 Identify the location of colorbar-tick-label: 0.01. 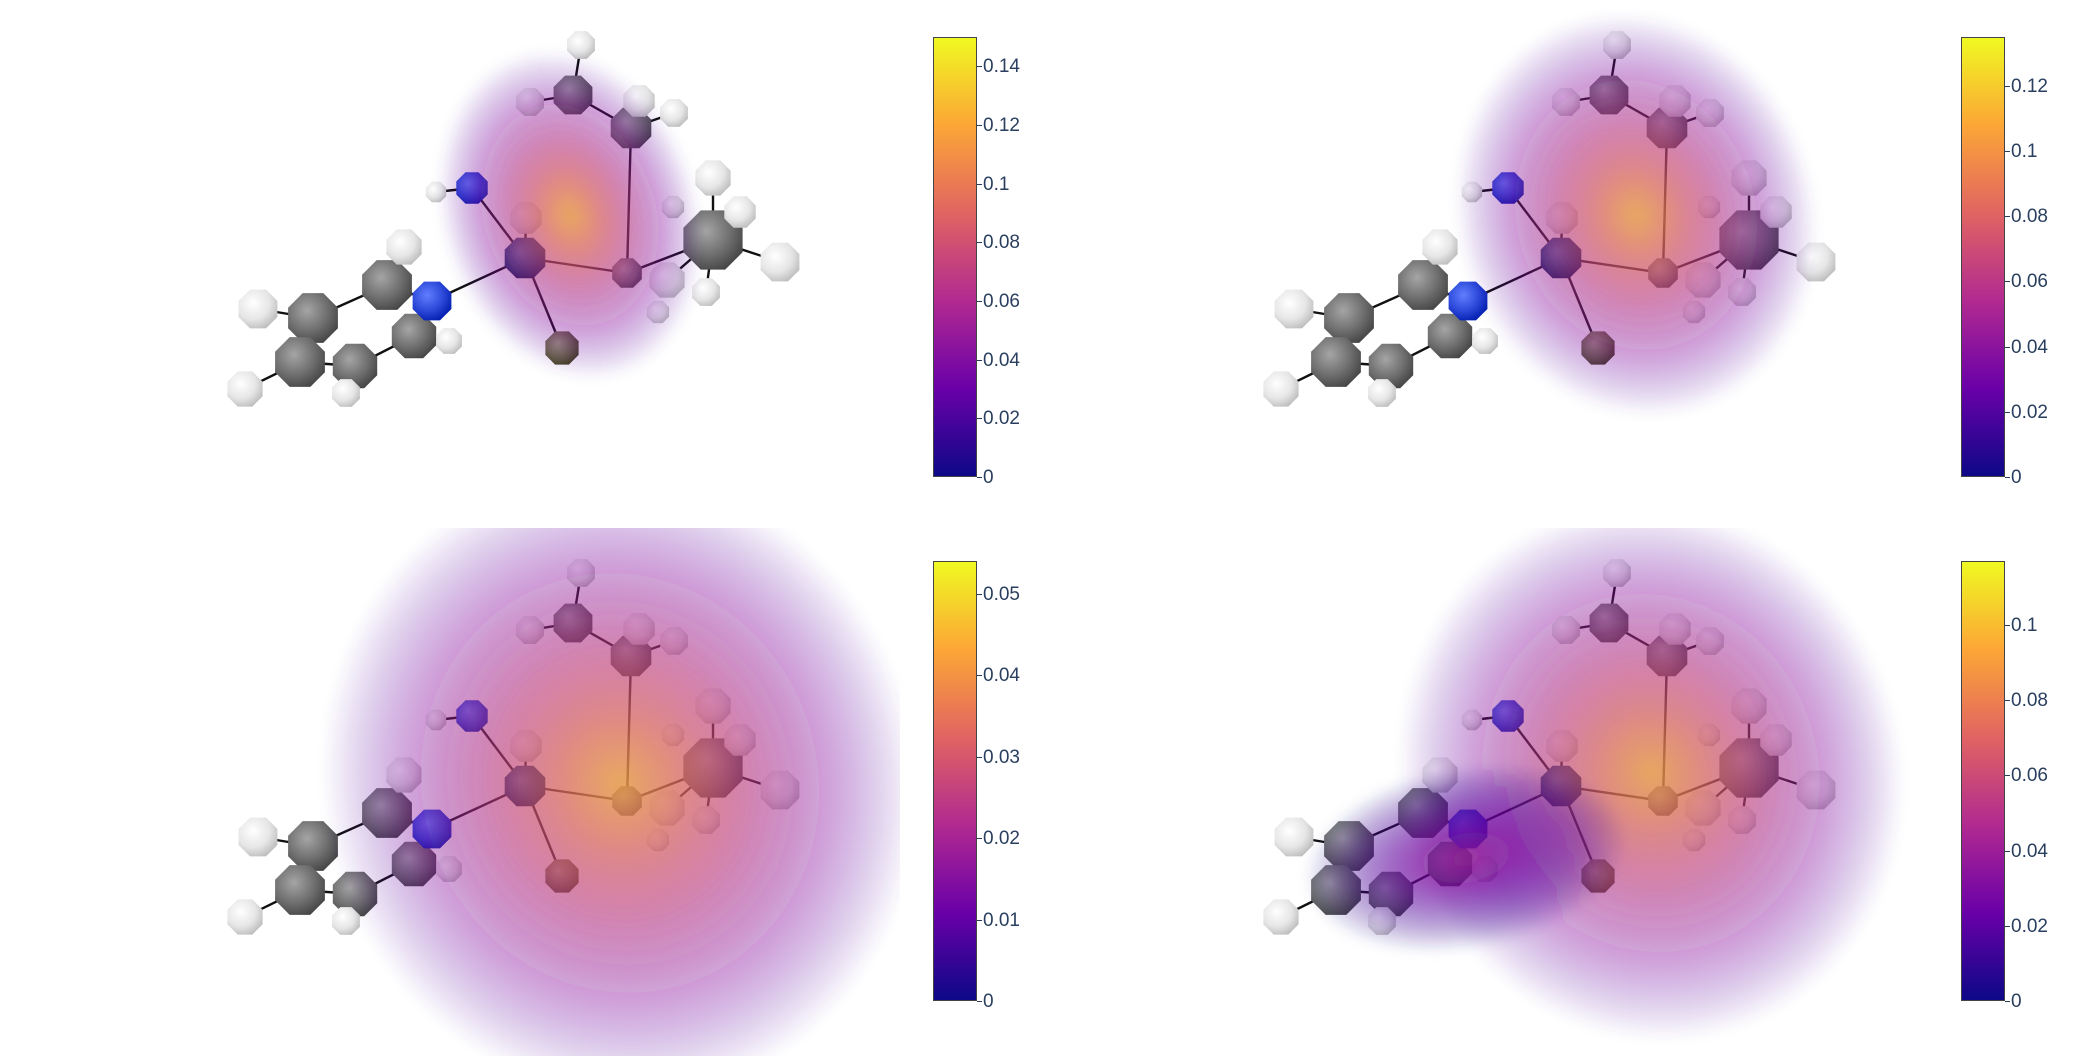
(1001, 920).